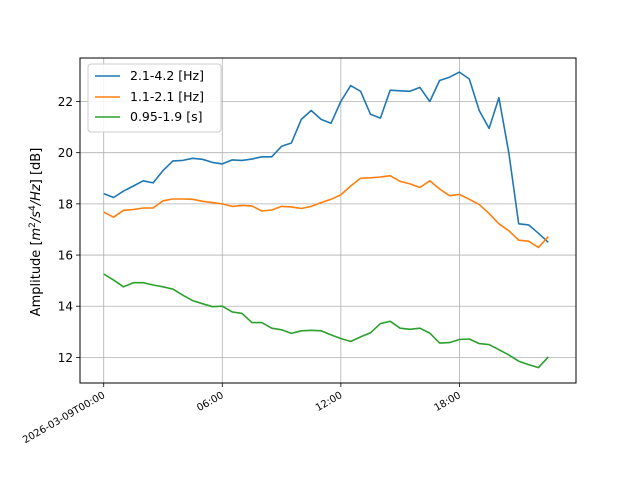 The width and height of the screenshot is (640, 480). What do you see at coordinates (166, 116) in the screenshot?
I see `legend-label-series-3: 0.95-1.9 [s]` at bounding box center [166, 116].